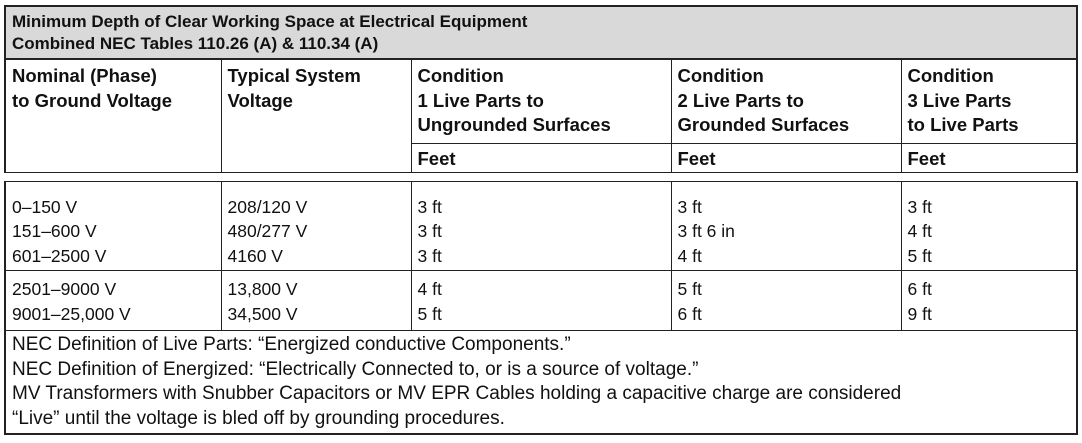  I want to click on spacer-row, so click(541, 176).